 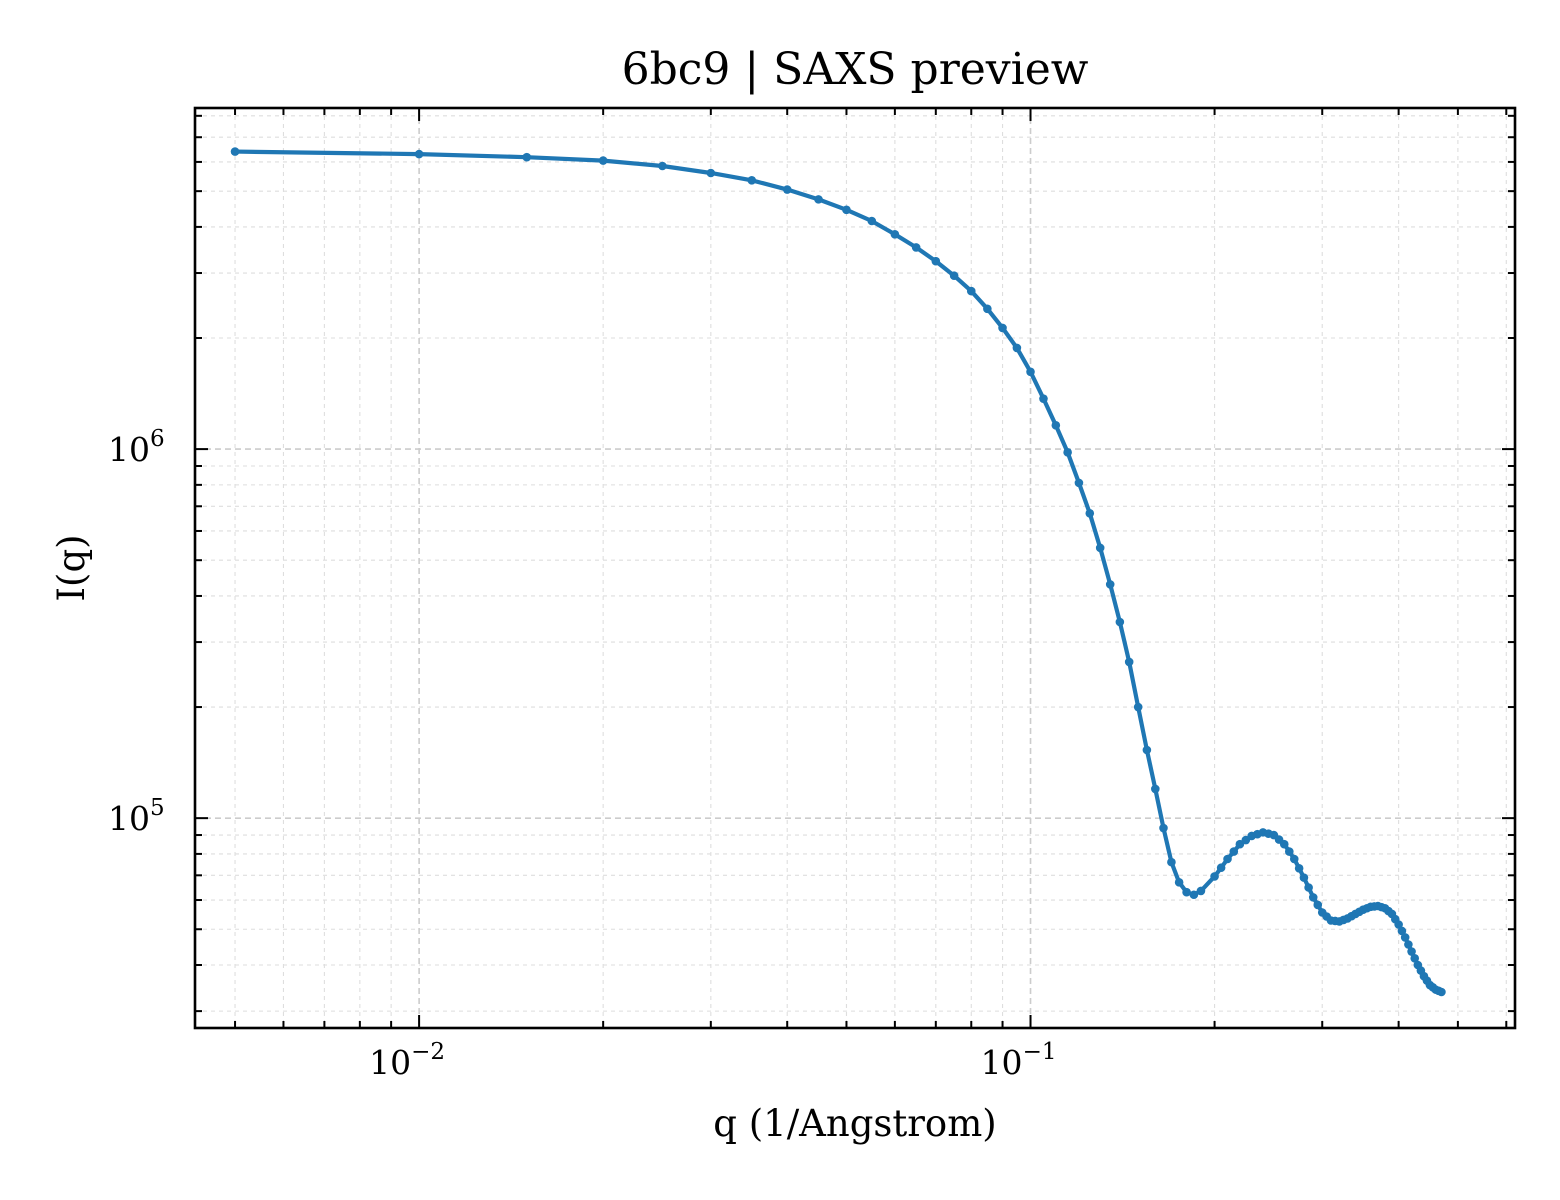 What do you see at coordinates (136, 632) in the screenshot?
I see `y-tick-labels: 105 106` at bounding box center [136, 632].